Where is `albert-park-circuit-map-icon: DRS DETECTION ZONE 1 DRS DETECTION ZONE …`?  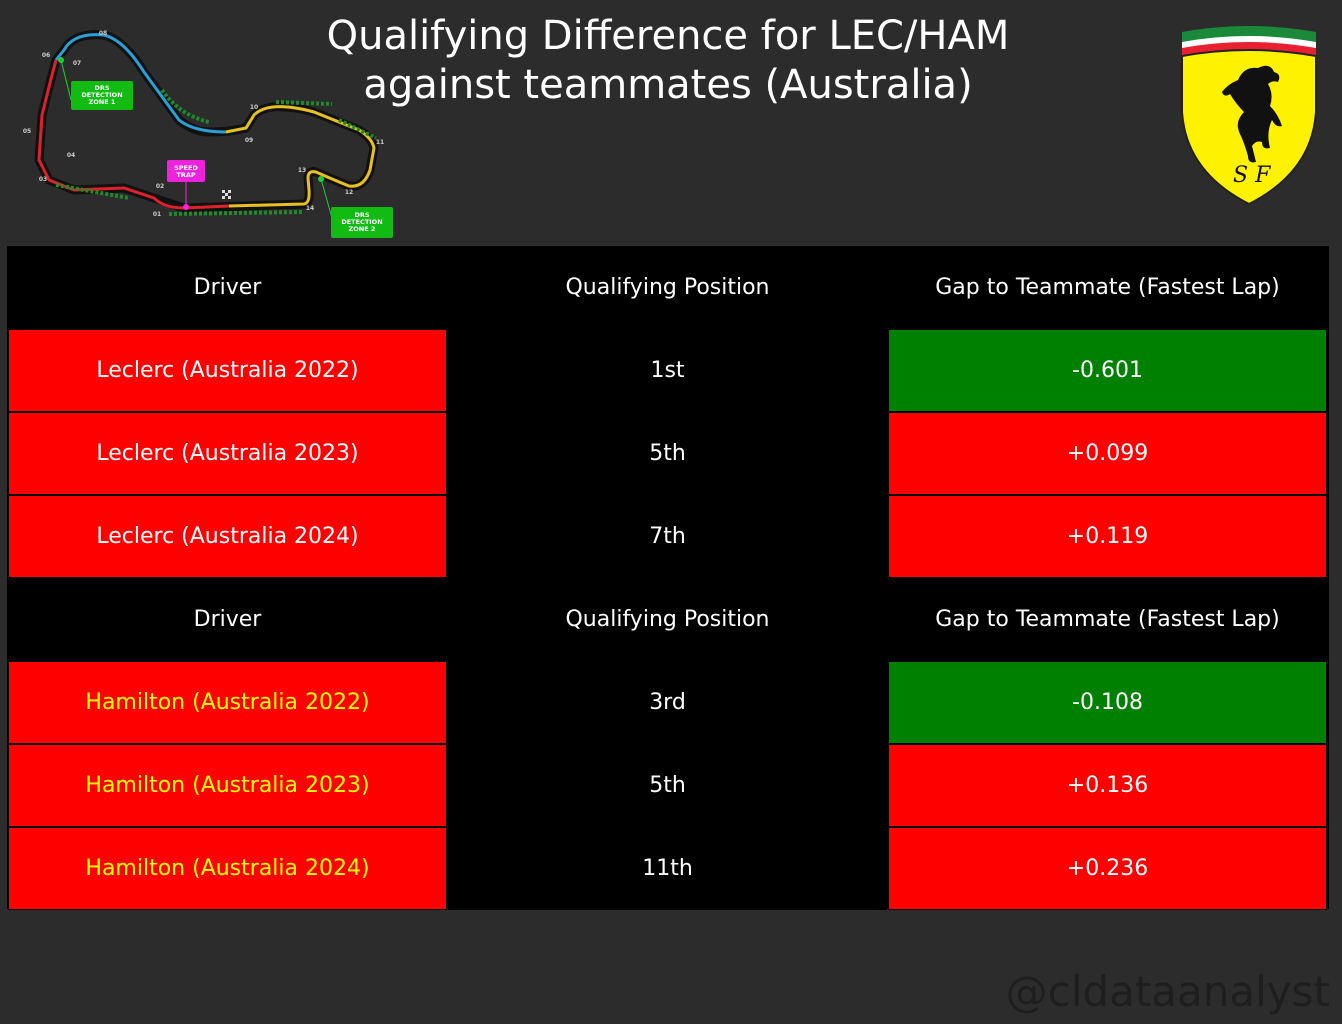
albert-park-circuit-map-icon: DRS DETECTION ZONE 1 DRS DETECTION ZONE … is located at coordinates (208, 134).